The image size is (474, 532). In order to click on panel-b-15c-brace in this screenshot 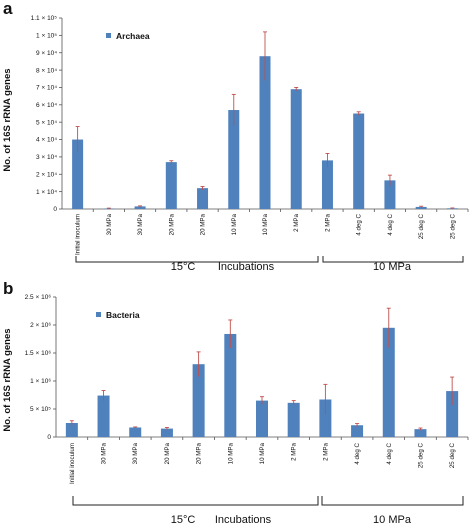, I will do `click(195, 501)`.